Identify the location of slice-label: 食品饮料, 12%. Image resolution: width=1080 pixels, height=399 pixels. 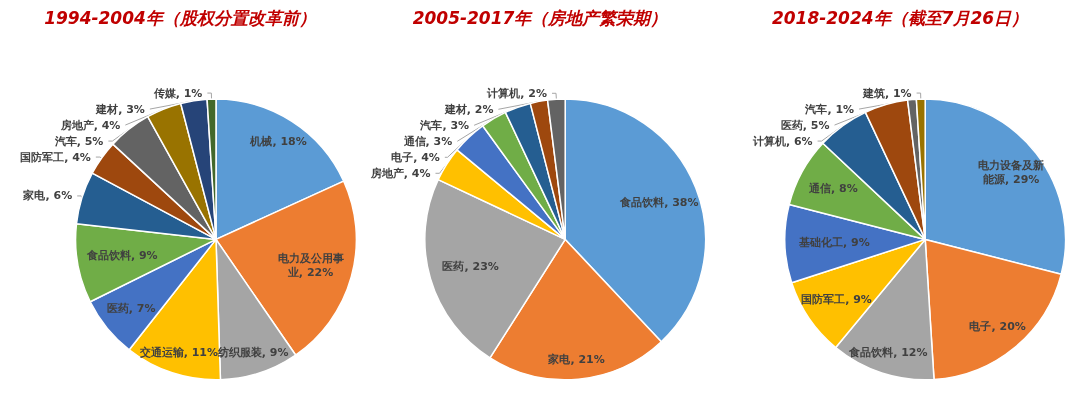
(888, 353).